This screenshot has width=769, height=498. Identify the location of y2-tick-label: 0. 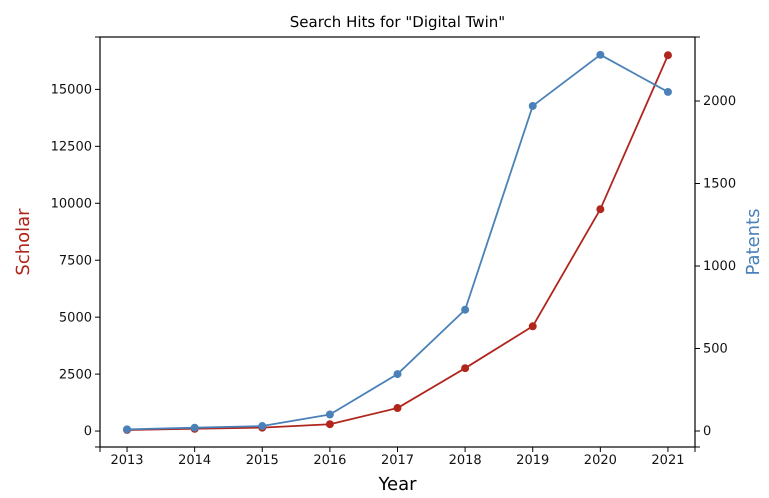
(707, 432).